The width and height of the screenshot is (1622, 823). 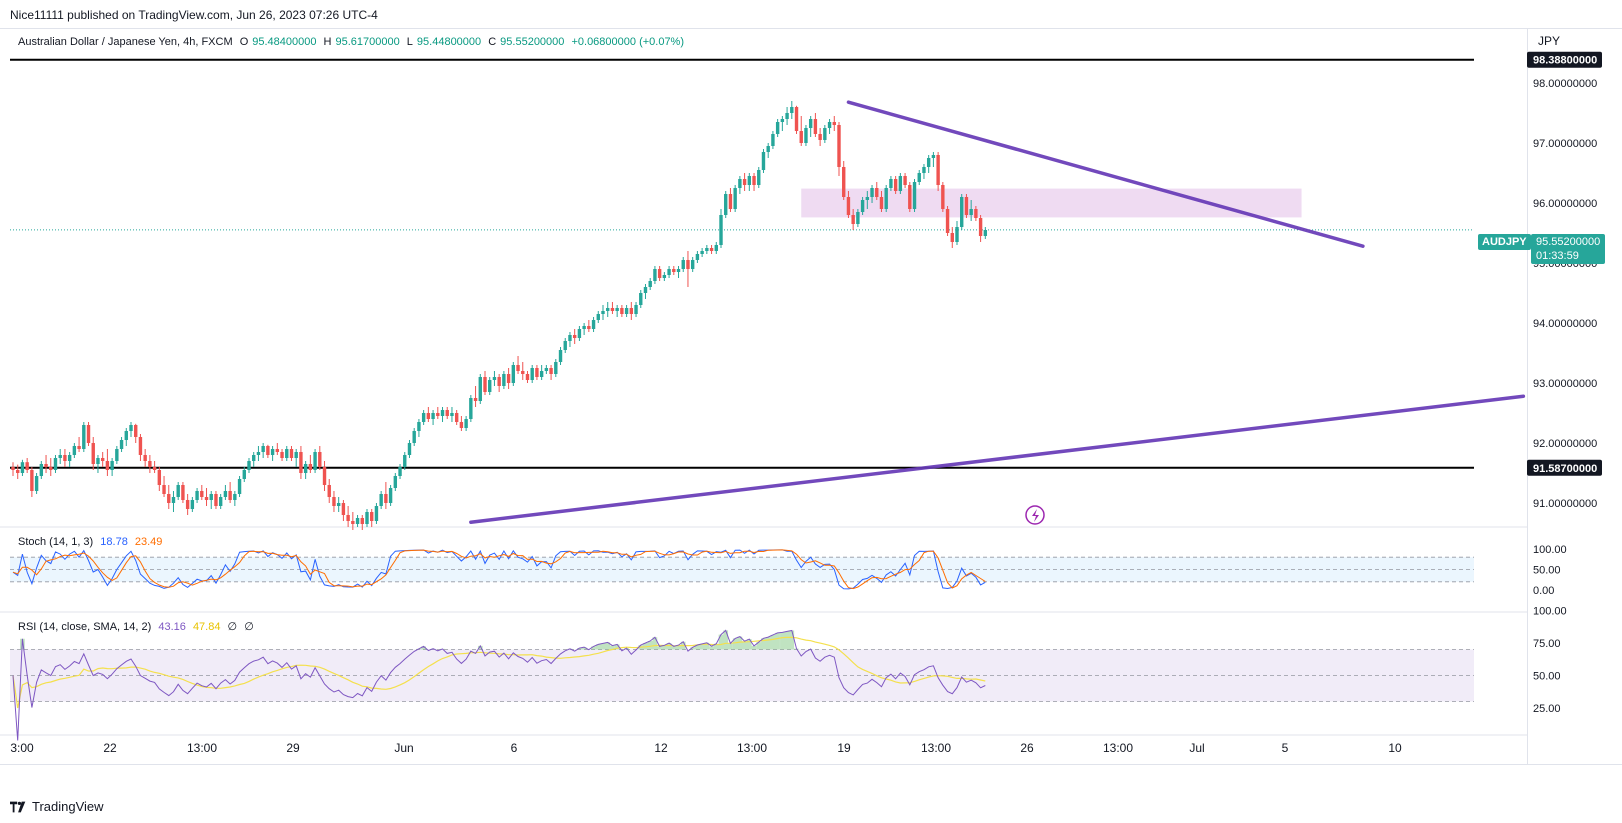 I want to click on time-axis-label: Jun, so click(x=403, y=748).